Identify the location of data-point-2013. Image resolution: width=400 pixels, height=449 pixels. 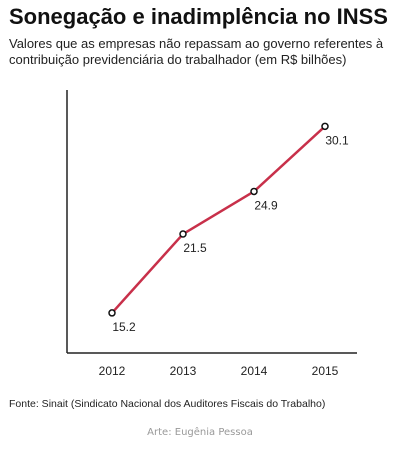
(183, 234).